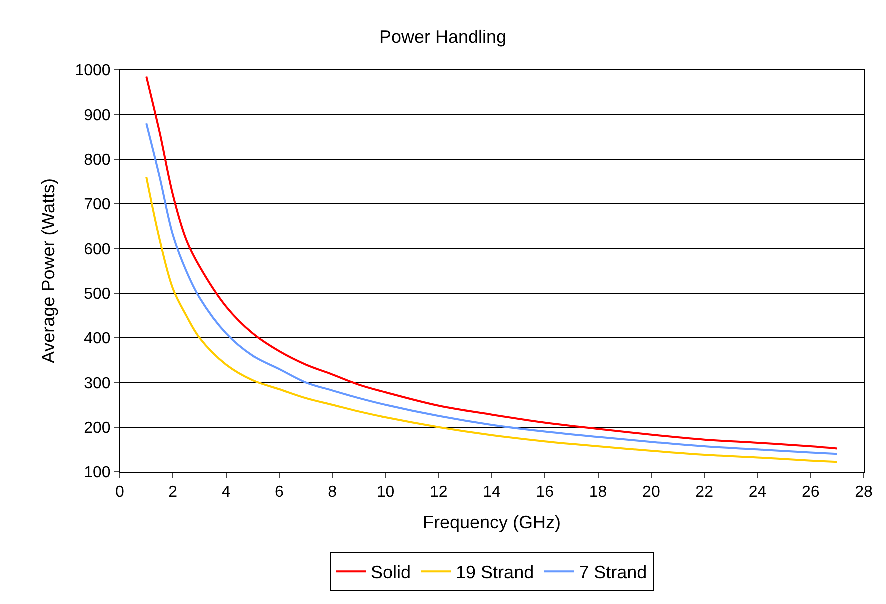  What do you see at coordinates (613, 572) in the screenshot?
I see `legend-label: 7 Strand` at bounding box center [613, 572].